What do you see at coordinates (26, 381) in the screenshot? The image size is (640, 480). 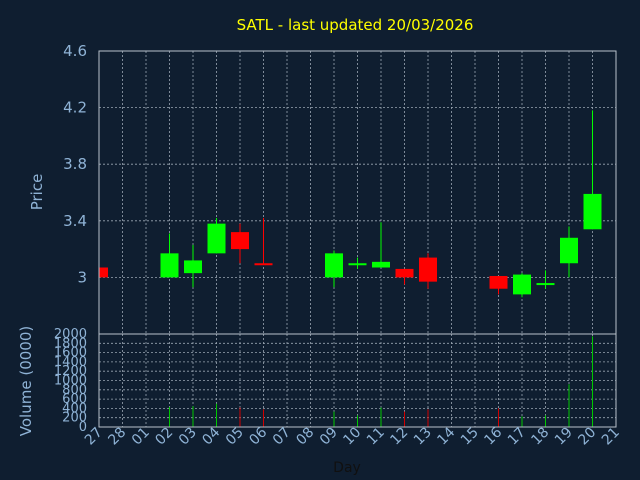 I see `volume-axis-label: Volume (0000)` at bounding box center [26, 381].